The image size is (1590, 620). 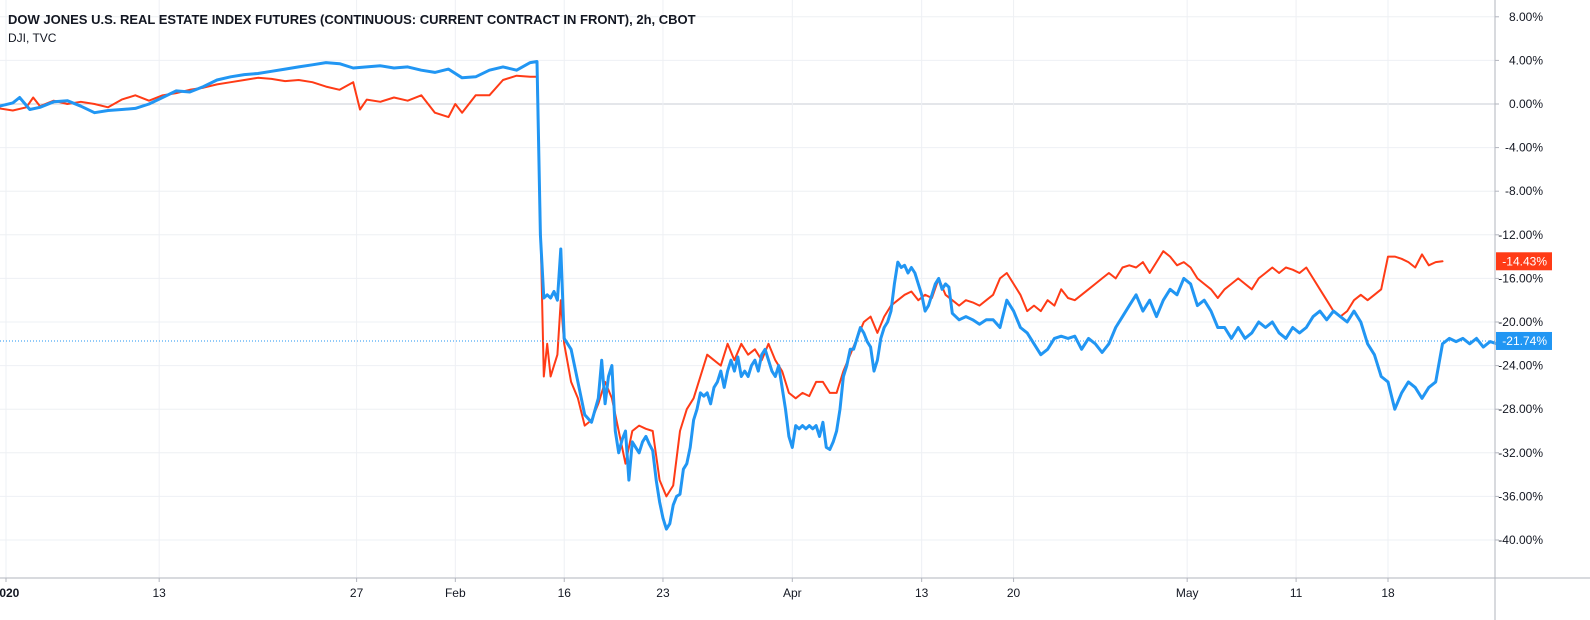 What do you see at coordinates (792, 593) in the screenshot?
I see `x-tick-label: Apr` at bounding box center [792, 593].